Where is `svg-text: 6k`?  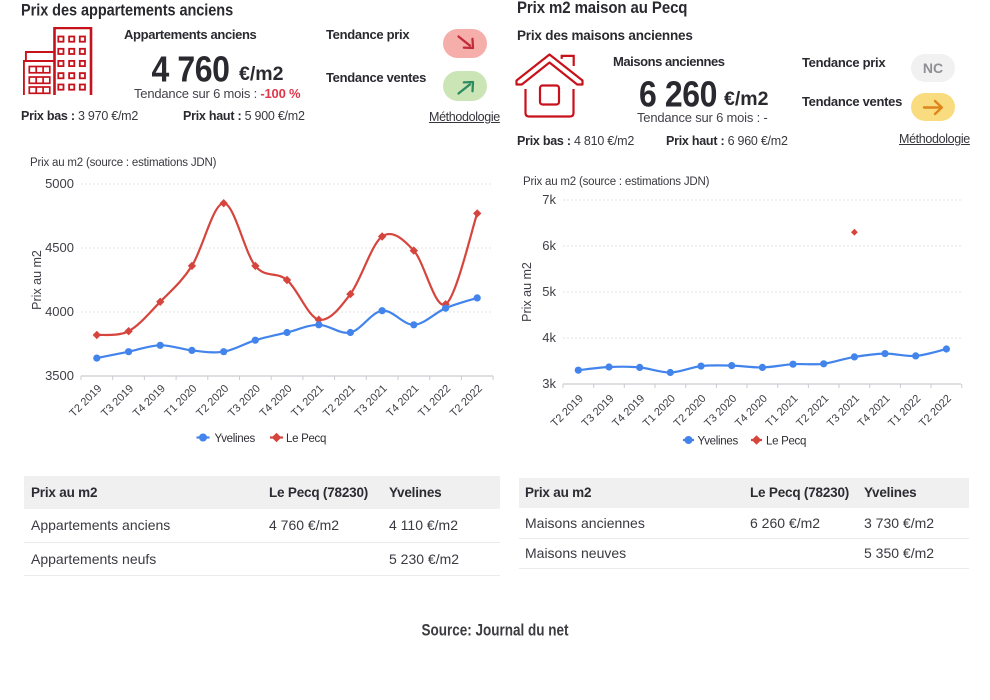
svg-text: 6k is located at coordinates (549, 245).